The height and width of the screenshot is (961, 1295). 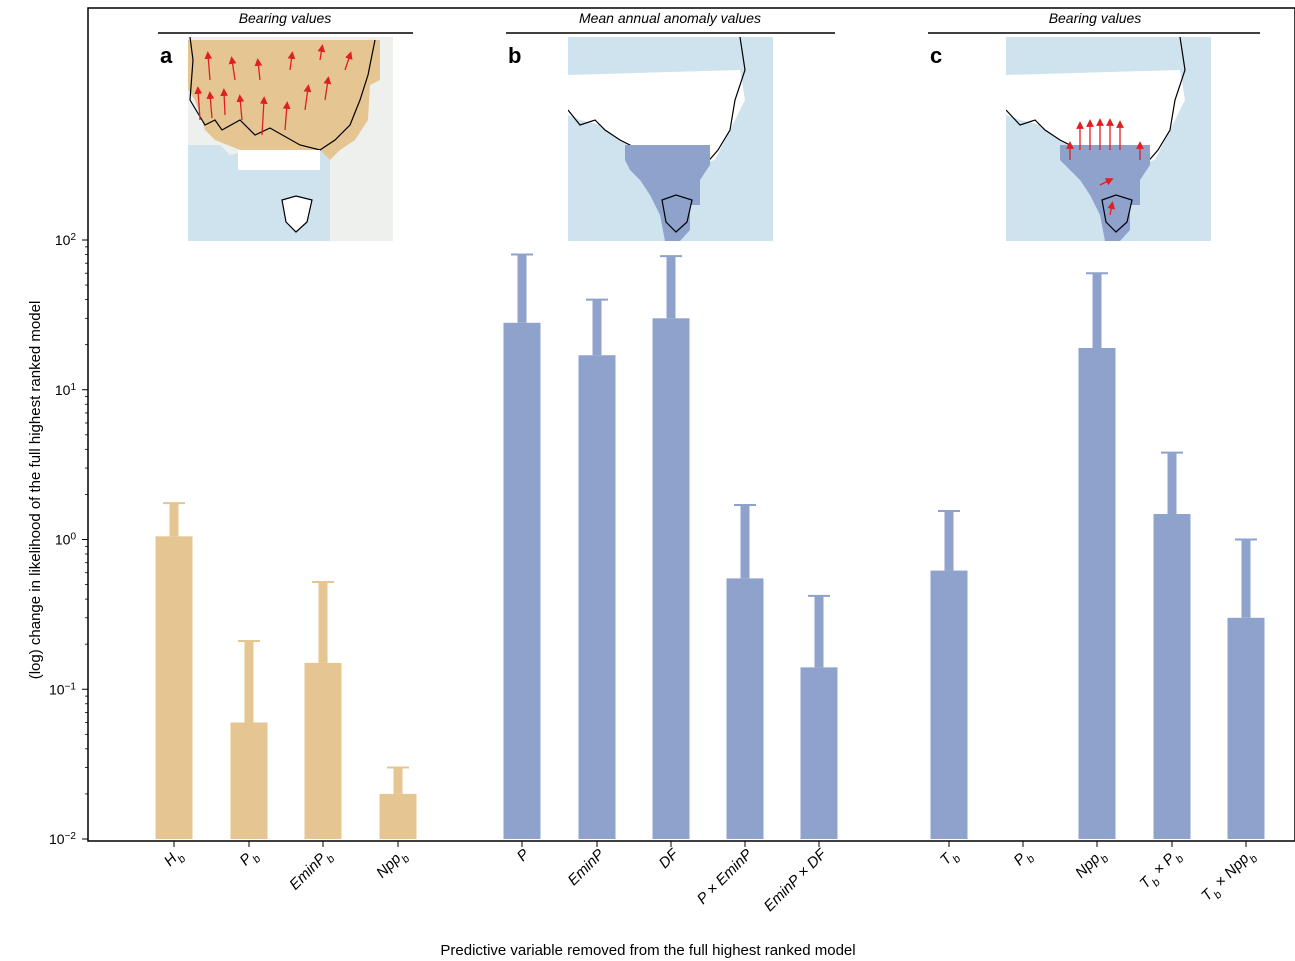 I want to click on inset-map-b, so click(x=670, y=139).